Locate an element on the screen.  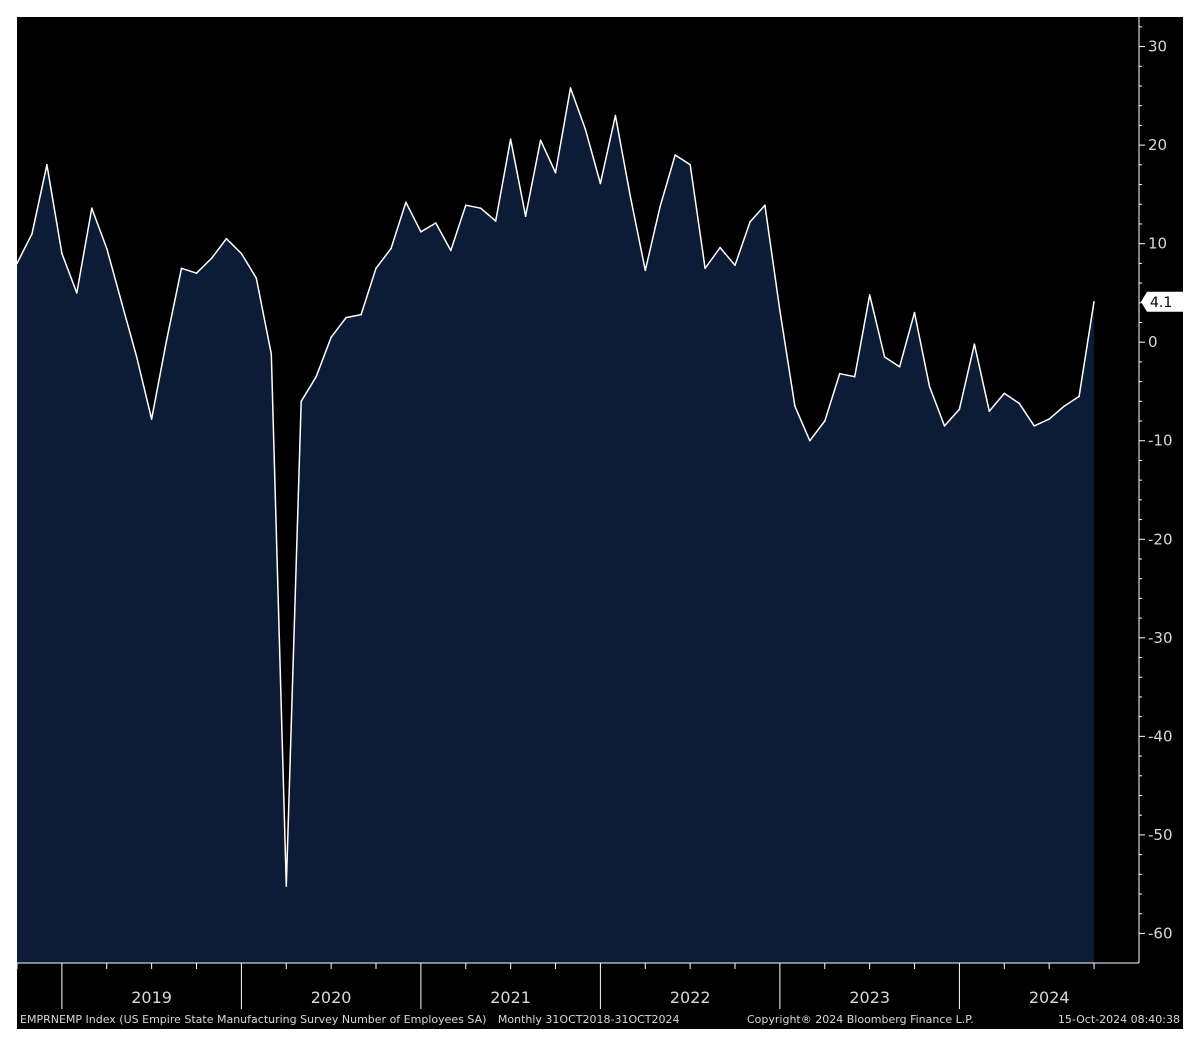
y-tick-label: -60 is located at coordinates (1160, 933).